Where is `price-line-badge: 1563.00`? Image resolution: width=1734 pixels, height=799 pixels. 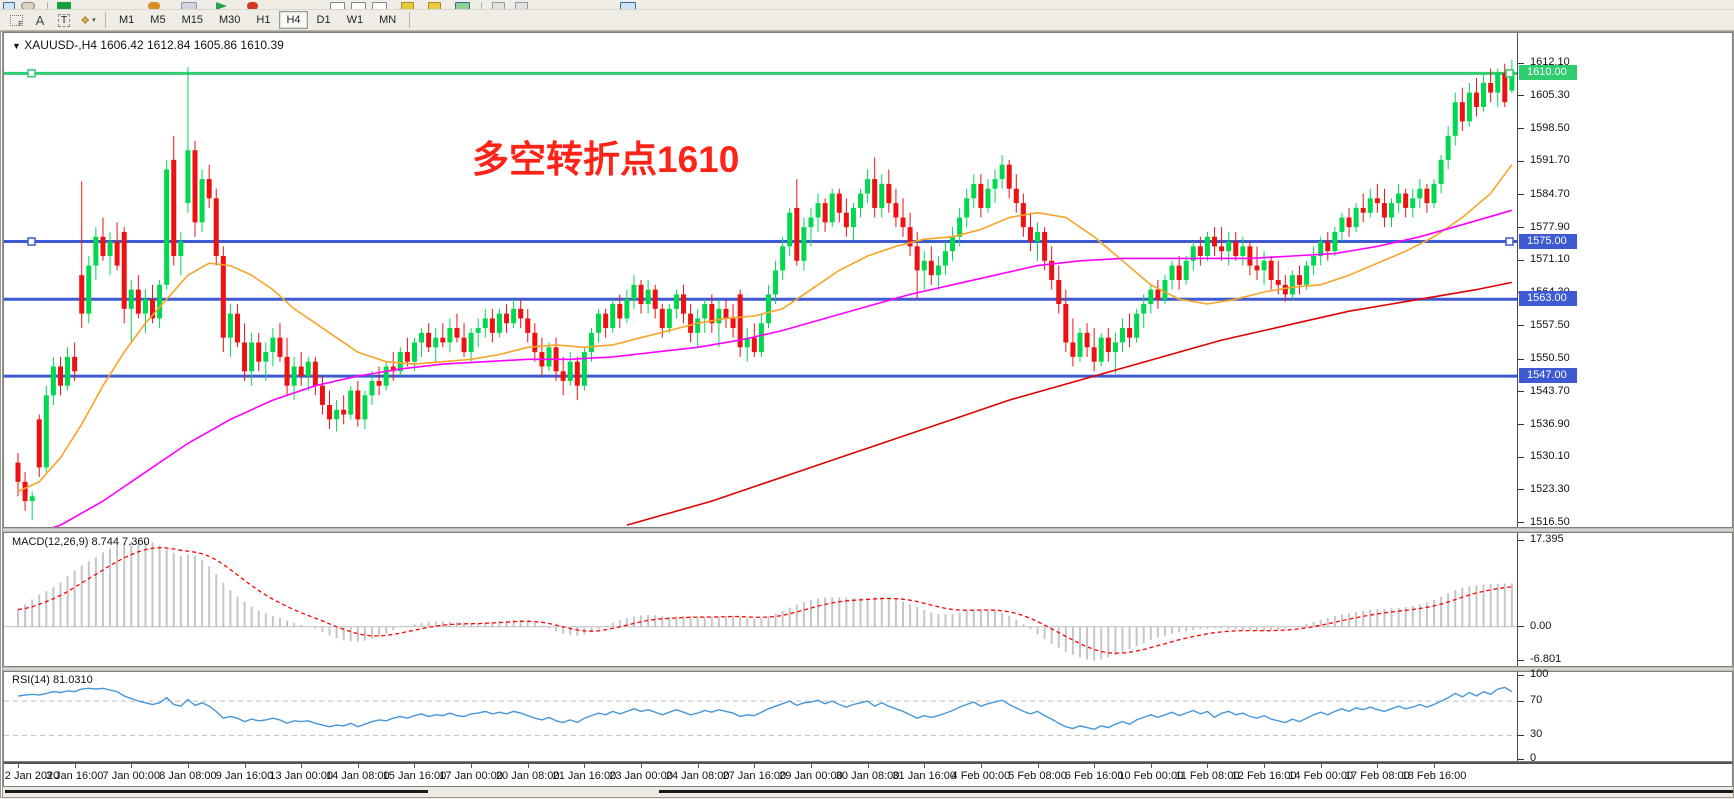 price-line-badge: 1563.00 is located at coordinates (1548, 299).